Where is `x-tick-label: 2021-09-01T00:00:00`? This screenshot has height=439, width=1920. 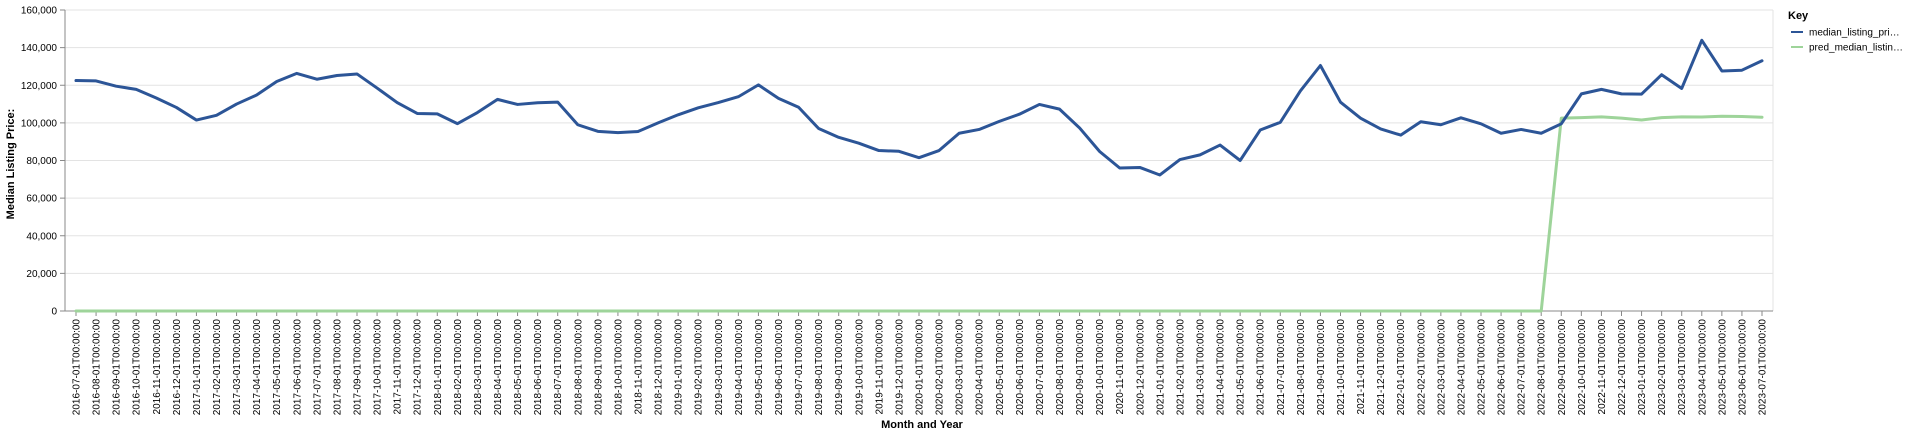 x-tick-label: 2021-09-01T00:00:00 is located at coordinates (1321, 367).